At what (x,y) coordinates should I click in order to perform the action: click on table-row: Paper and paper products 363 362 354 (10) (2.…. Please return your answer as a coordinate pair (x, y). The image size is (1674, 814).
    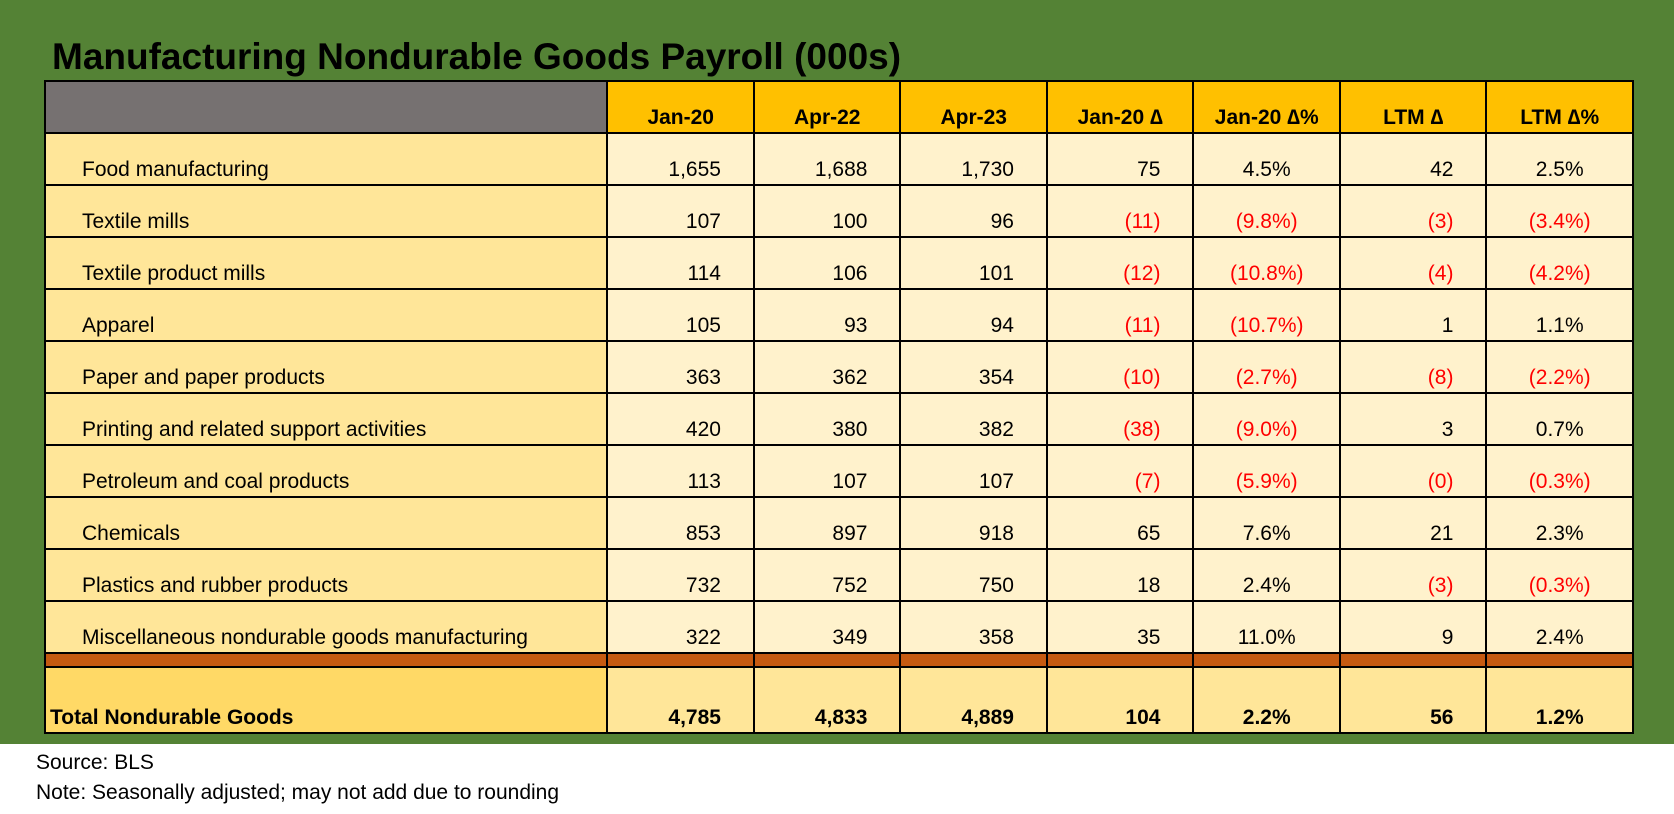
    Looking at the image, I should click on (838, 367).